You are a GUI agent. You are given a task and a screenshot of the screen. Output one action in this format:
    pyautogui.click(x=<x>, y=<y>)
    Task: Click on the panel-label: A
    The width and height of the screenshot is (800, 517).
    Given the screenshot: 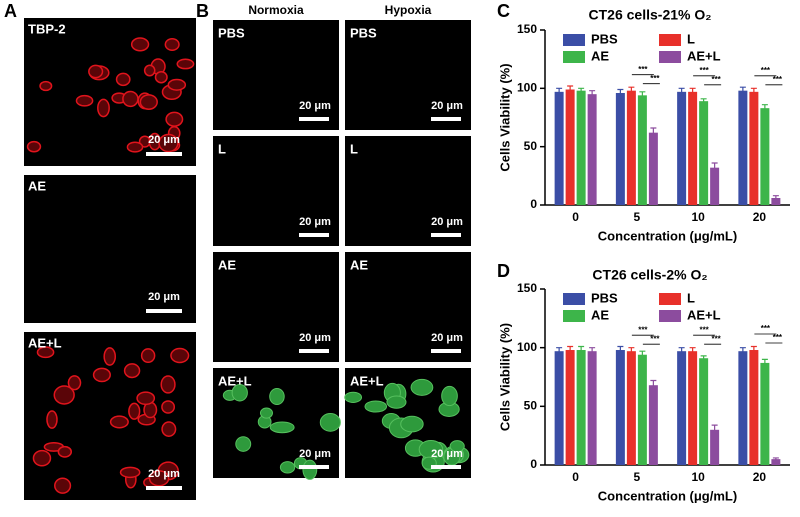 What is the action you would take?
    pyautogui.click(x=10, y=11)
    